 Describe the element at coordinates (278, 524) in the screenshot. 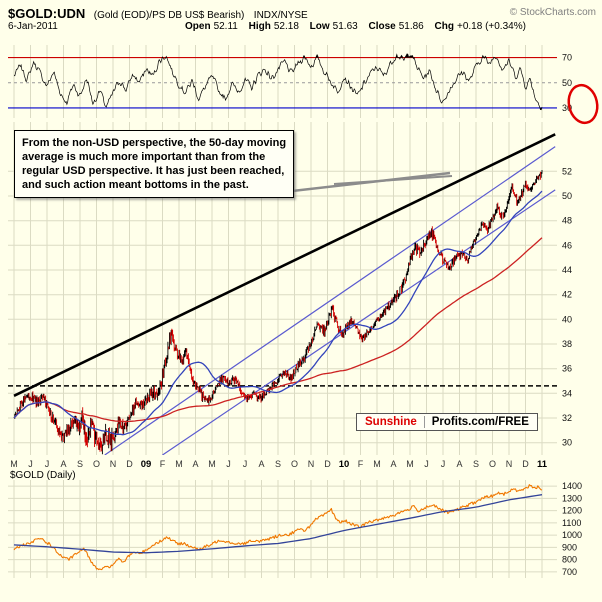

I see `gold-ma-line` at that location.